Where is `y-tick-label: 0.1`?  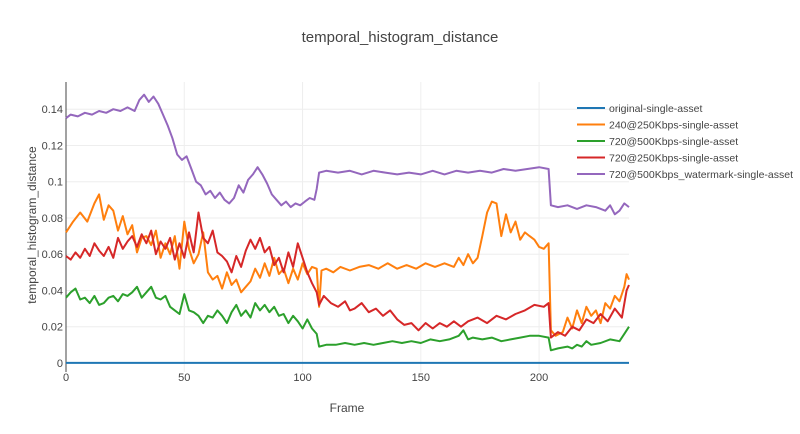
y-tick-label: 0.1 is located at coordinates (55, 183).